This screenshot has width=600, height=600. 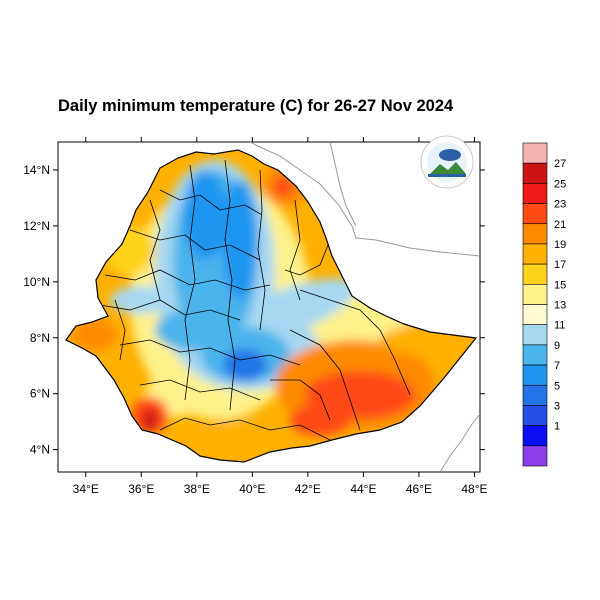 What do you see at coordinates (40, 338) in the screenshot?
I see `y-tick-label: 8°N` at bounding box center [40, 338].